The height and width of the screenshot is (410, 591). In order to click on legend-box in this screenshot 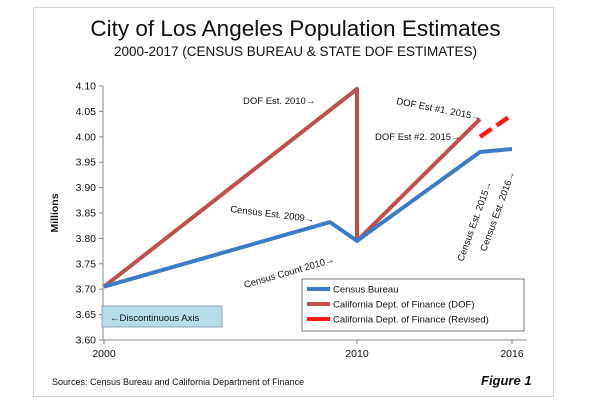, I will do `click(413, 305)`.